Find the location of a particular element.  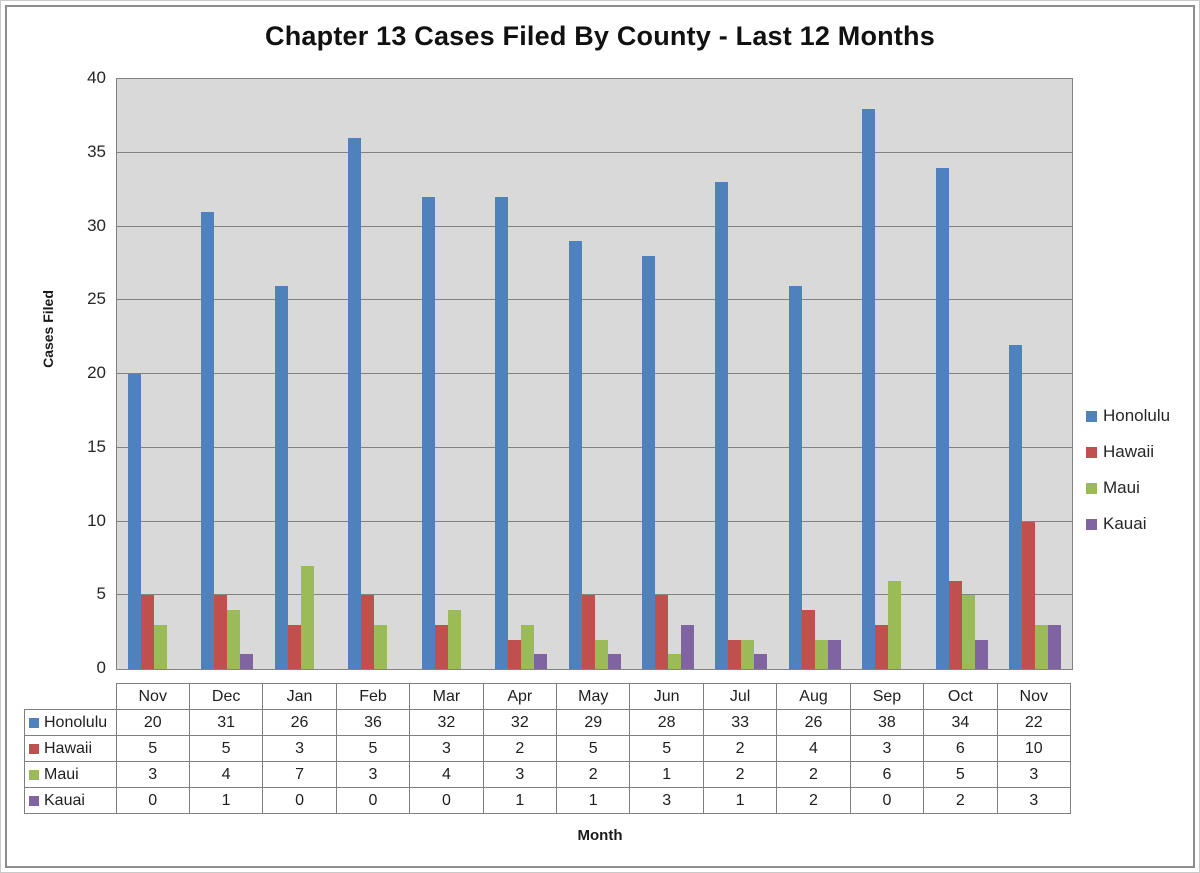

x-axis-title: Month is located at coordinates (600, 835).